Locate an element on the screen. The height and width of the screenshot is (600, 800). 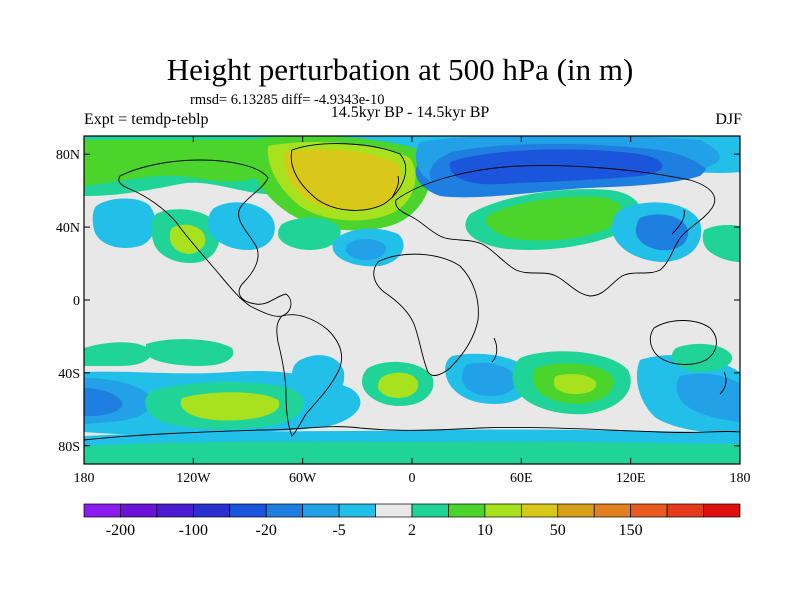
colorbar: -200 -100 -20 -5 2 10 50 150 is located at coordinates (412, 521).